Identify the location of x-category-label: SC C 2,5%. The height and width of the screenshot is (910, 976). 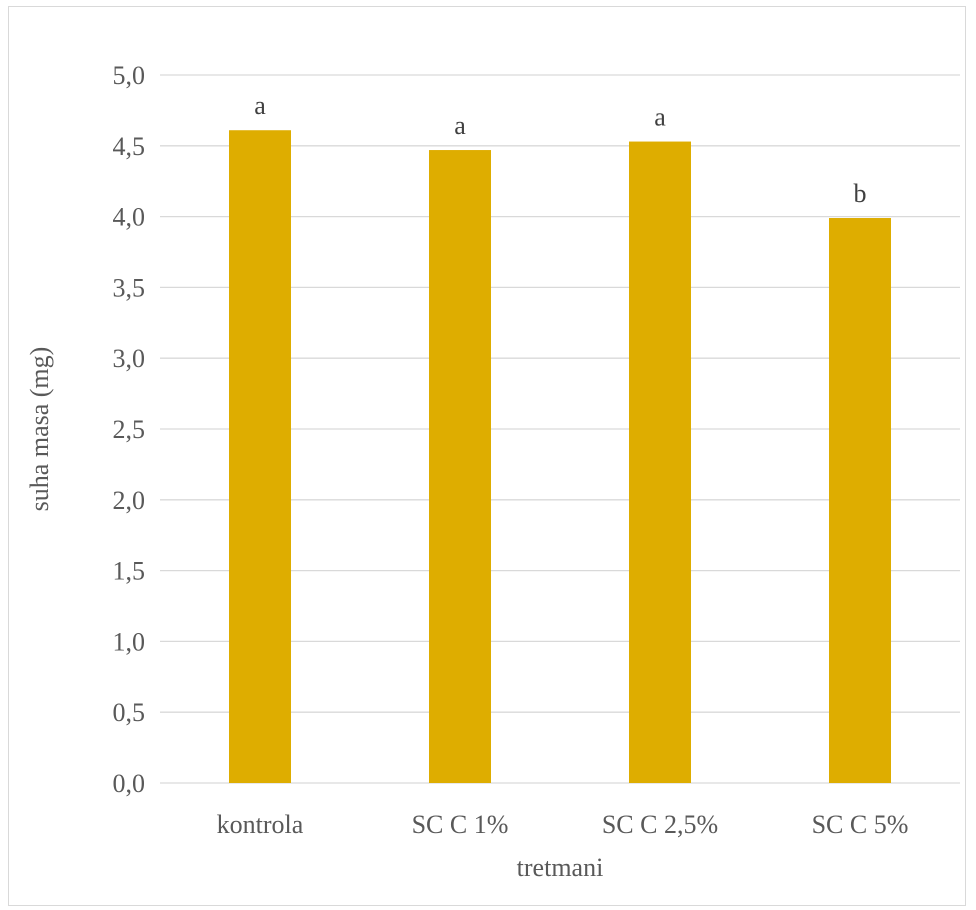
(660, 824).